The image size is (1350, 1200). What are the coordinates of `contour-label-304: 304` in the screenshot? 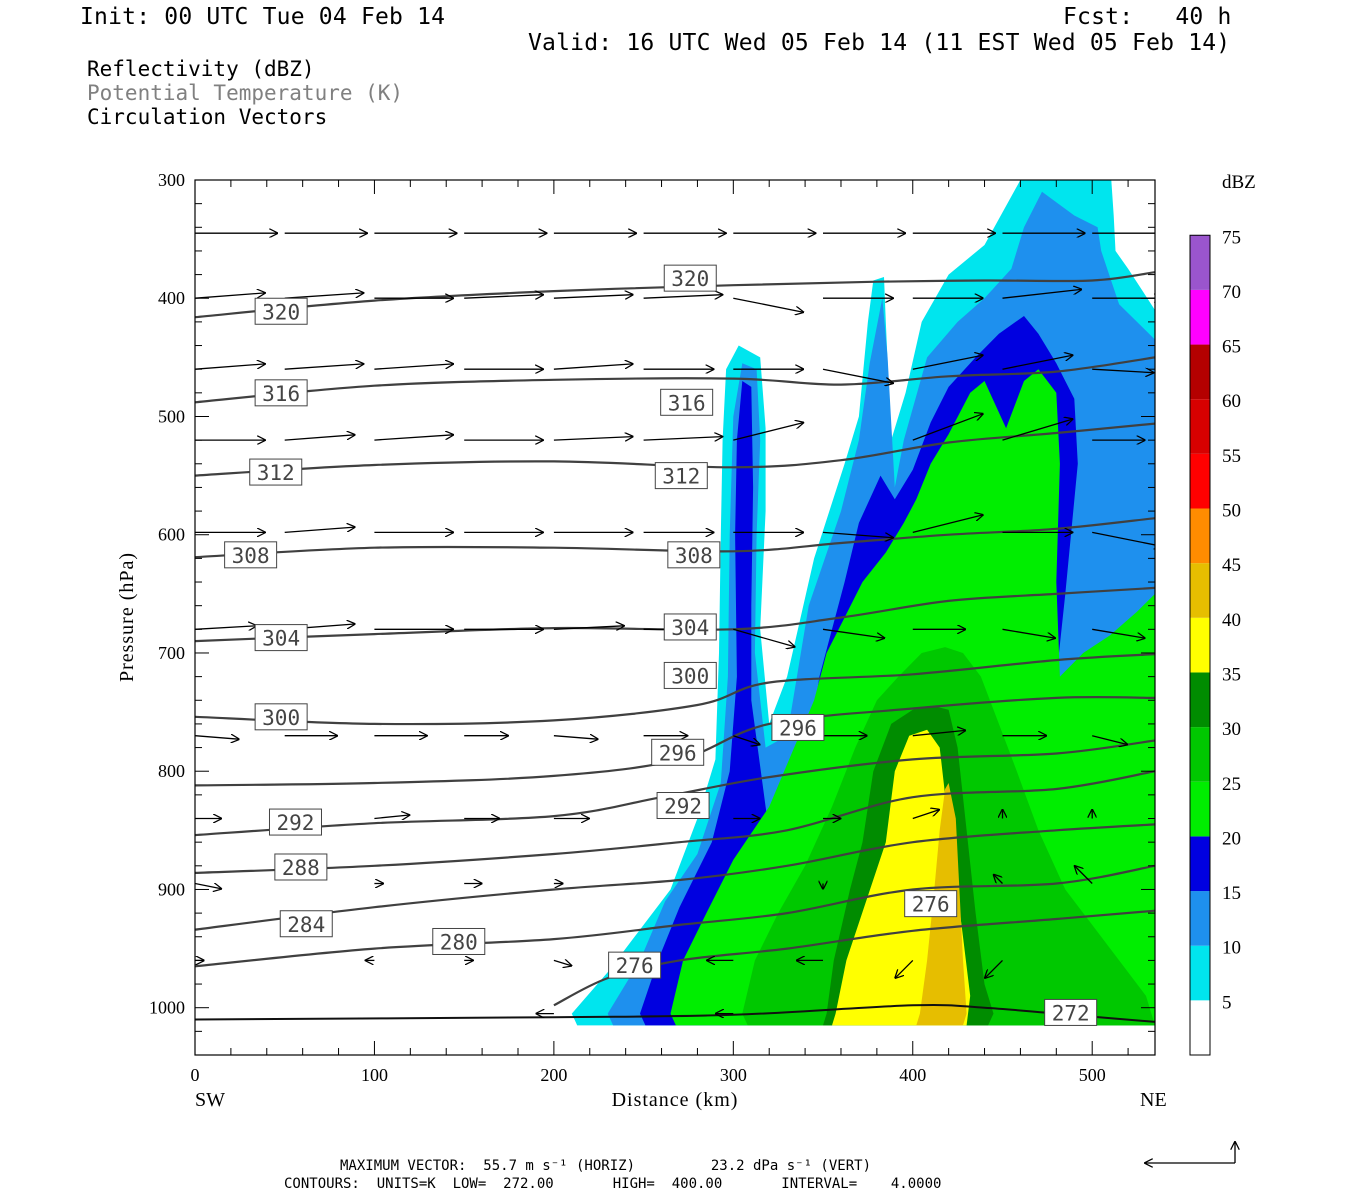 It's located at (690, 628).